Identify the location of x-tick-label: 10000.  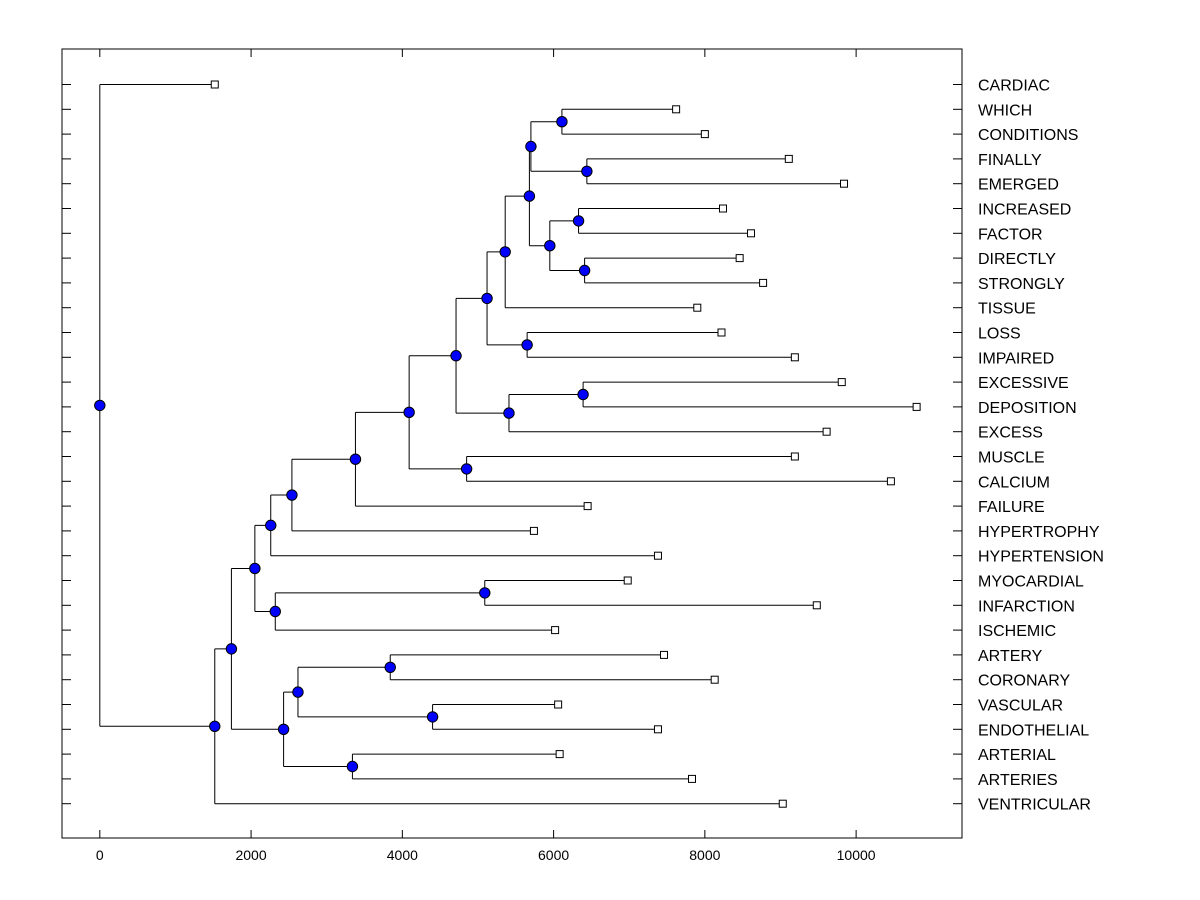
(856, 855).